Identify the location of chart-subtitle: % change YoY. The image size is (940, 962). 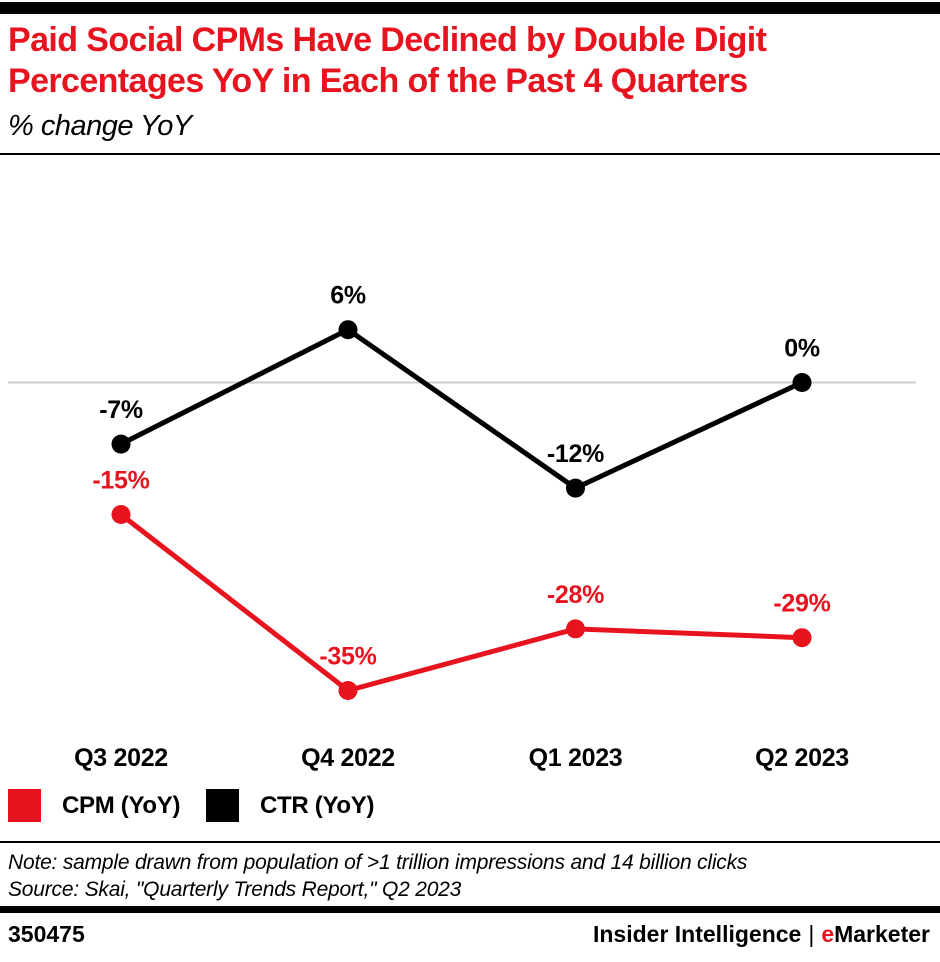
(100, 126).